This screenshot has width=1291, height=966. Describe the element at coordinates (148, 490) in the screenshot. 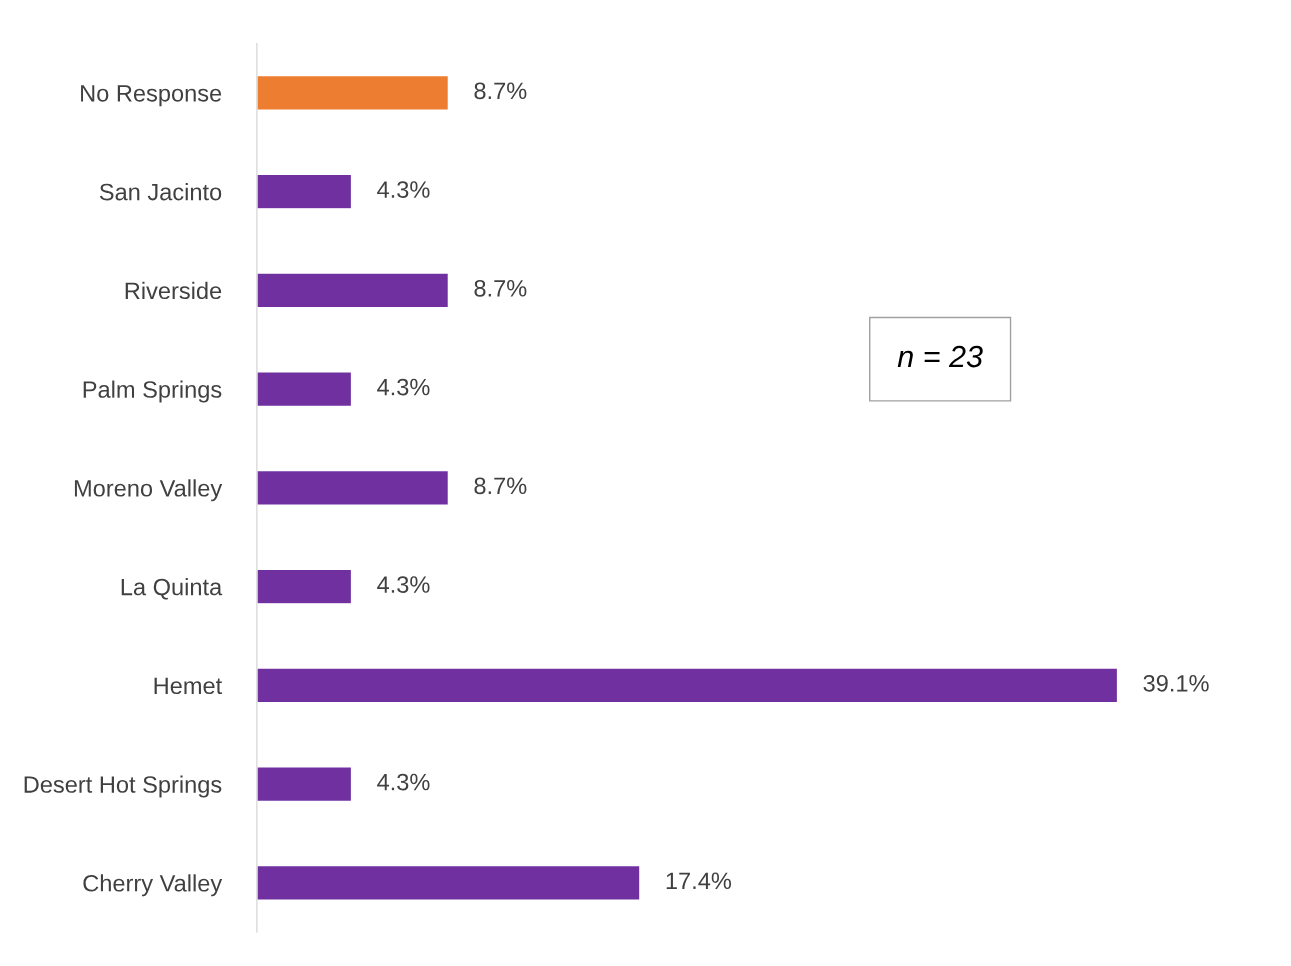

I see `y-tick-label: Moreno Valley` at that location.